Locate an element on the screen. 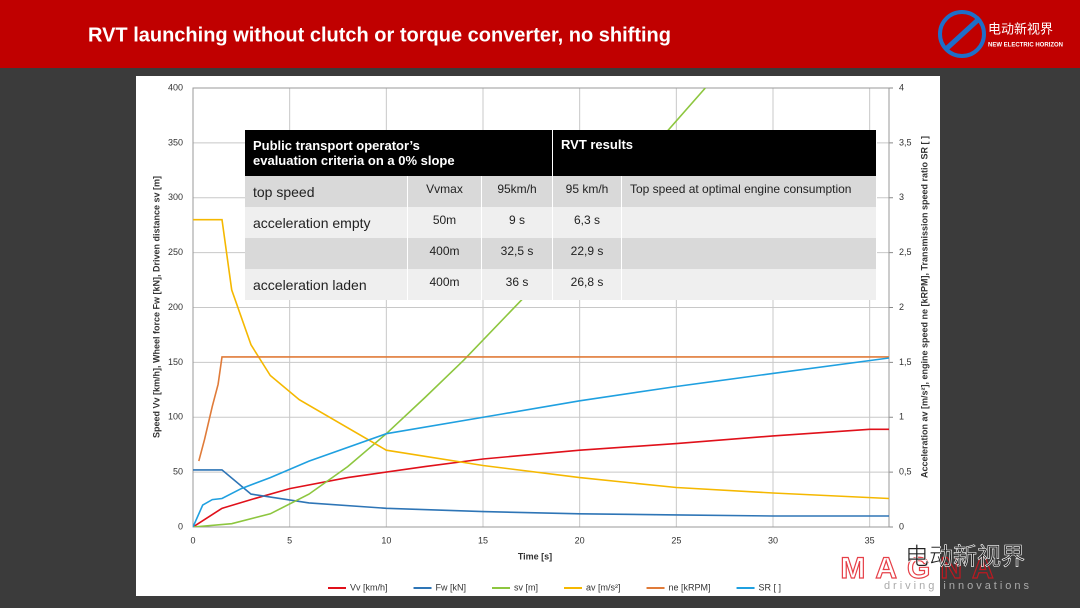 This screenshot has width=1080, height=608. header-line: evaluation criteria on a 0% slope is located at coordinates (354, 160).